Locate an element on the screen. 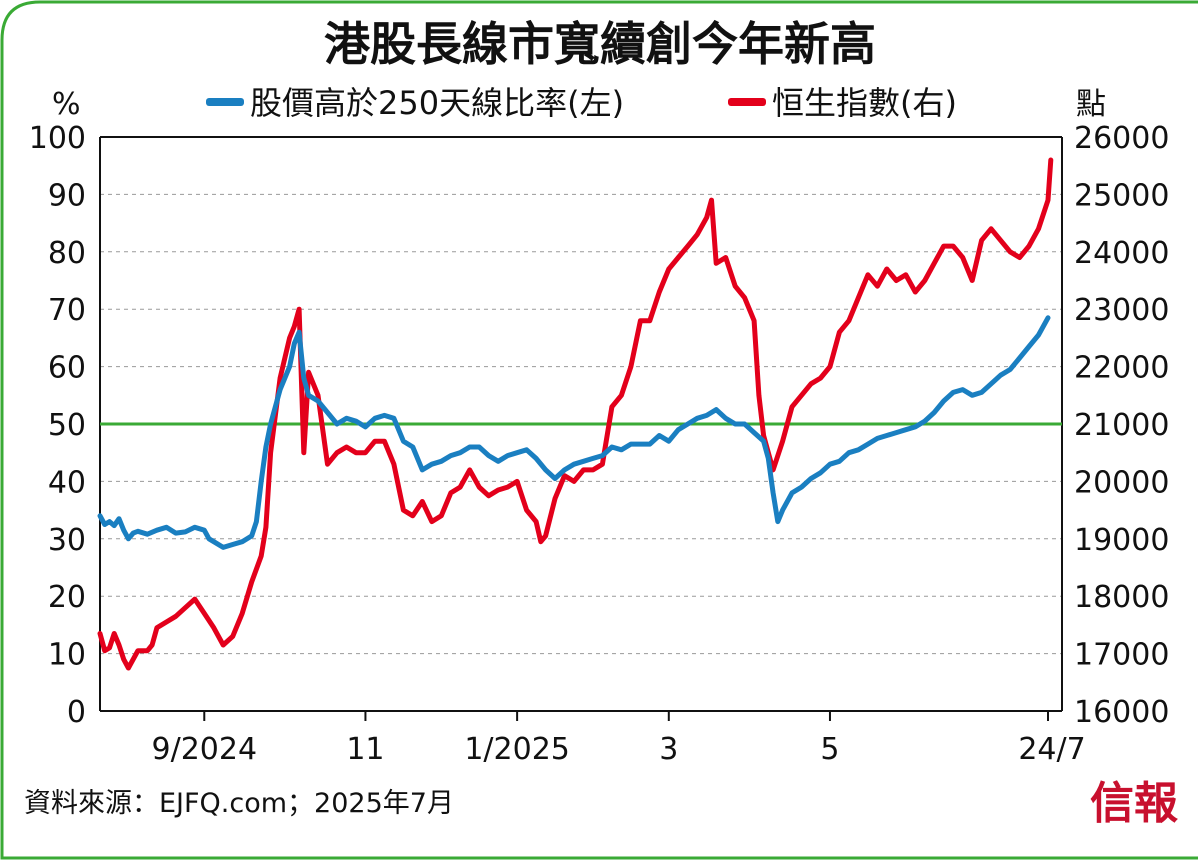  x-tick-label: 24/7 is located at coordinates (1051, 749).